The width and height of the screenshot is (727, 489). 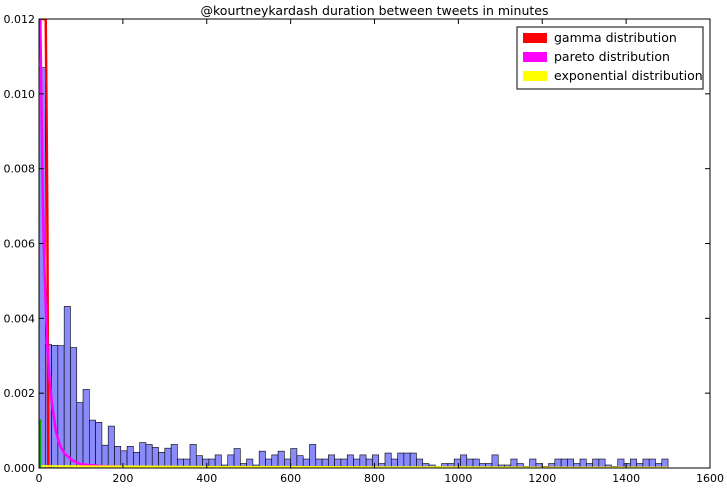 I want to click on x-tick-label: 1400, so click(x=626, y=478).